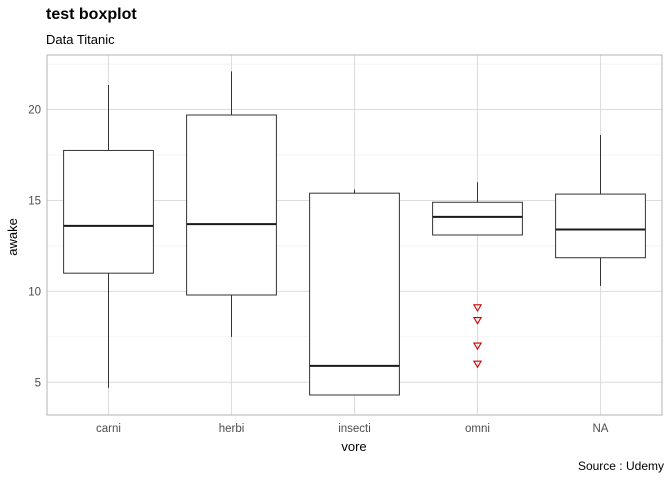  Describe the element at coordinates (108, 429) in the screenshot. I see `x-tick-label: carni` at that location.